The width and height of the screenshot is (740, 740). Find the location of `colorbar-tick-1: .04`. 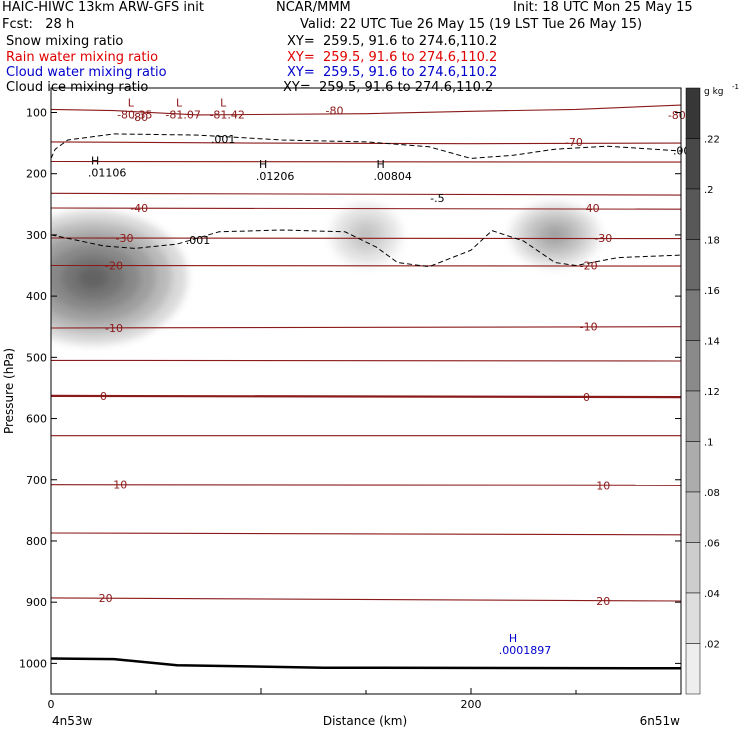

colorbar-tick-1: .04 is located at coordinates (712, 594).